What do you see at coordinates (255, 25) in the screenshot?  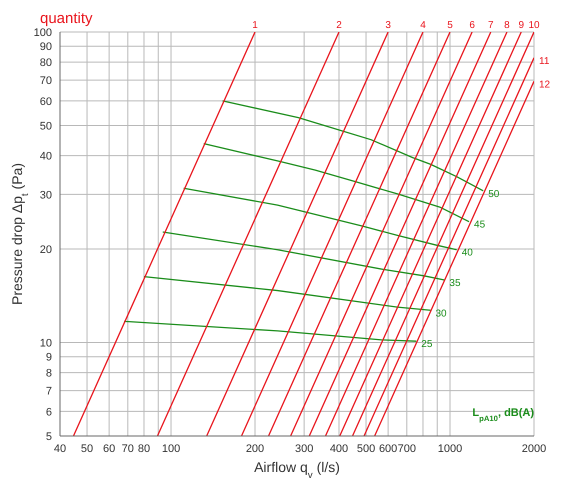 I see `series-label: 1` at bounding box center [255, 25].